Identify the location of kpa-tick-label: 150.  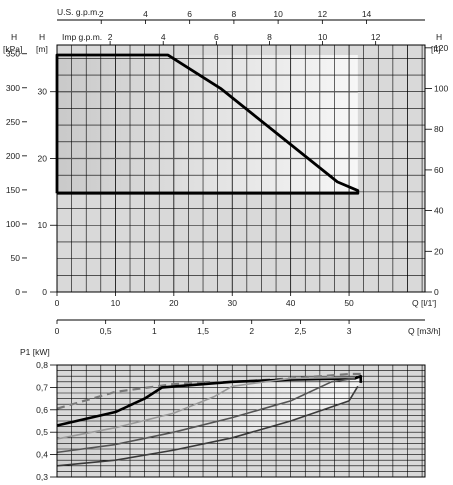
(13, 190).